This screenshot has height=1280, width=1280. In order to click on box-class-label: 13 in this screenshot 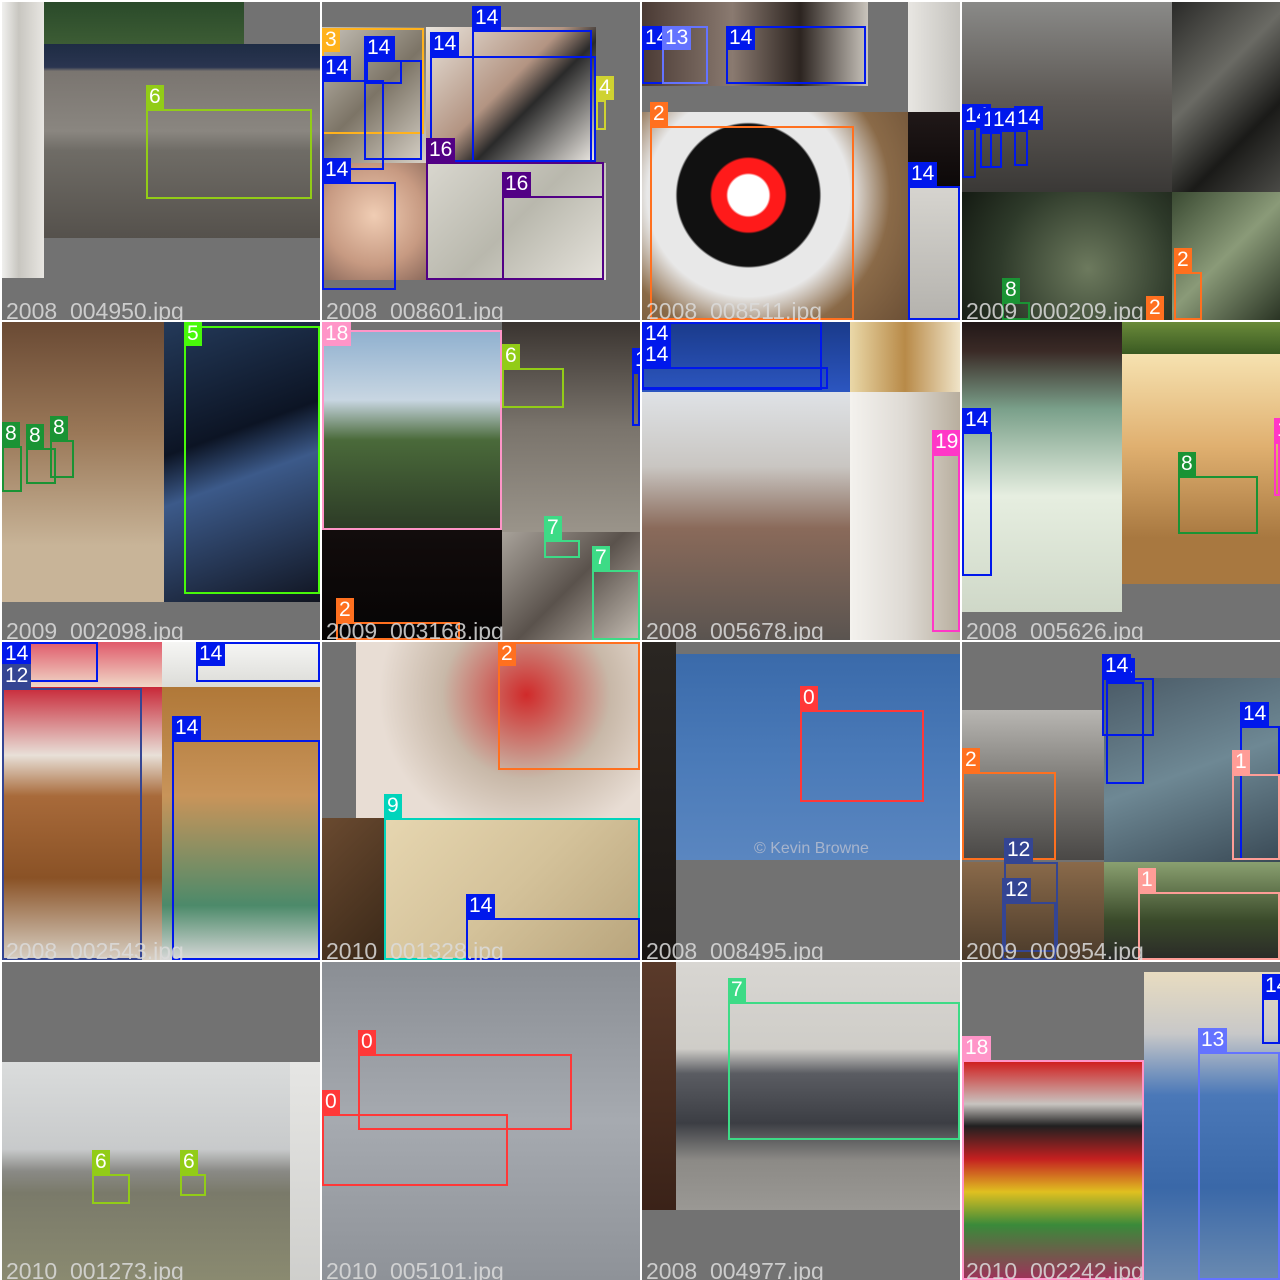, I will do `click(1213, 1040)`.